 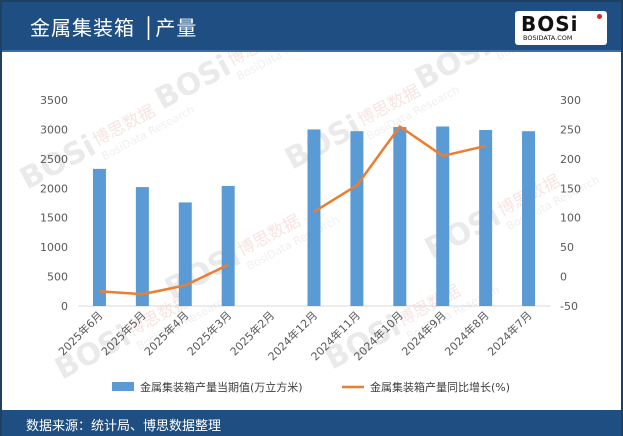 I want to click on x-tick-label: 2024年7月, so click(x=509, y=333).